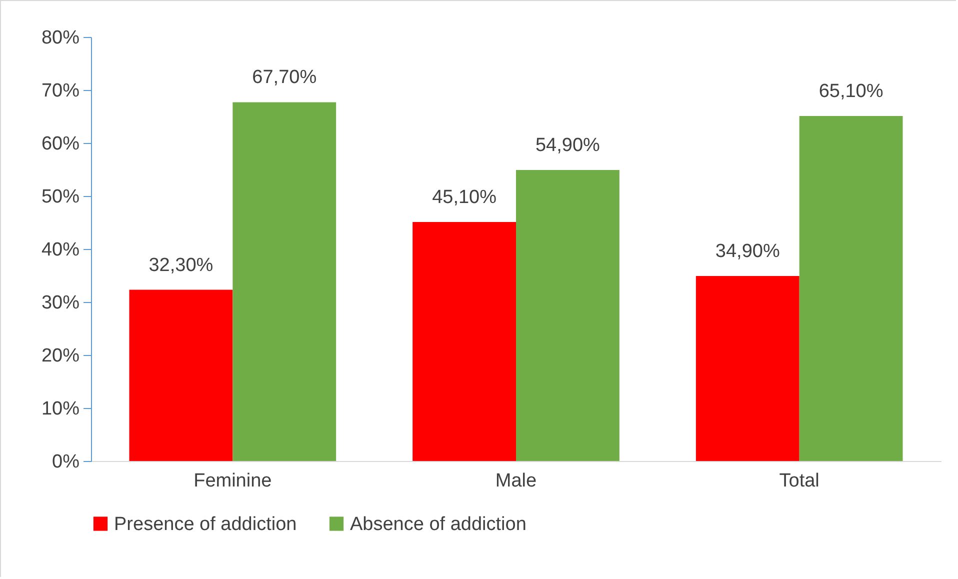 The width and height of the screenshot is (958, 579). What do you see at coordinates (438, 524) in the screenshot?
I see `legend-label: Absence of addiction` at bounding box center [438, 524].